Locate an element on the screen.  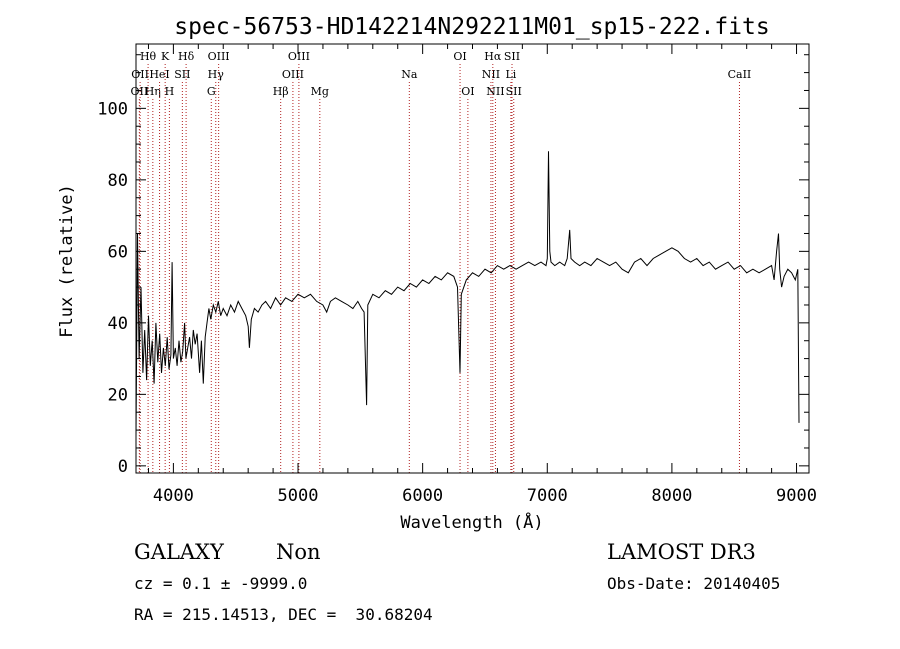
marker-label: Hβ is located at coordinates (281, 91).